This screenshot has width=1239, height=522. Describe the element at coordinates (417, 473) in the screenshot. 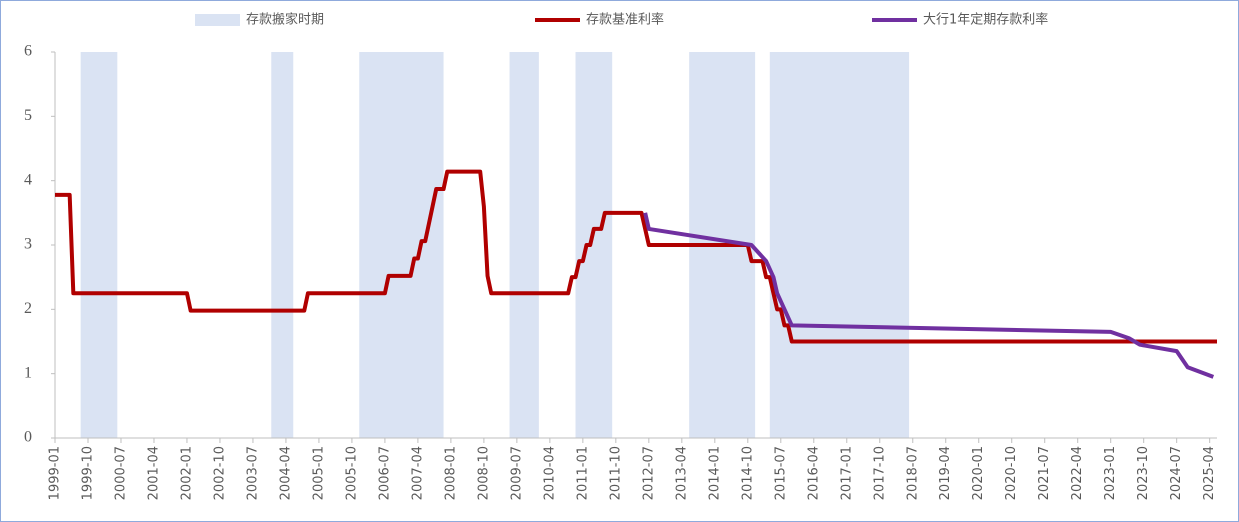

I see `x-tick-label: 2007-04` at that location.